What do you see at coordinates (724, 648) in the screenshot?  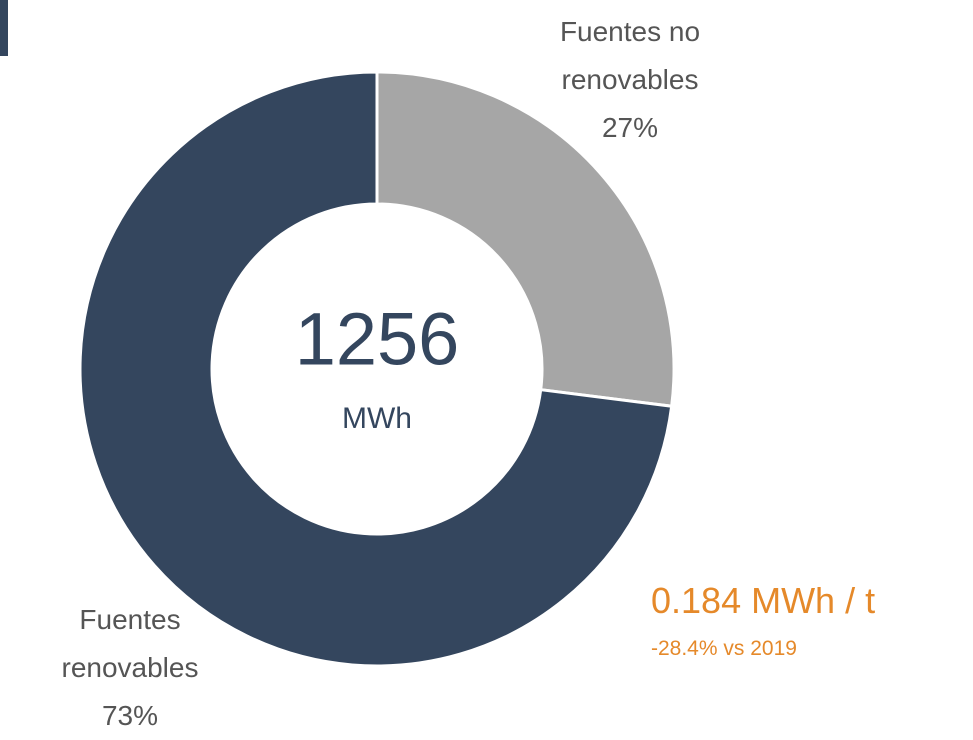 I see `change: -28.4% vs 2019` at bounding box center [724, 648].